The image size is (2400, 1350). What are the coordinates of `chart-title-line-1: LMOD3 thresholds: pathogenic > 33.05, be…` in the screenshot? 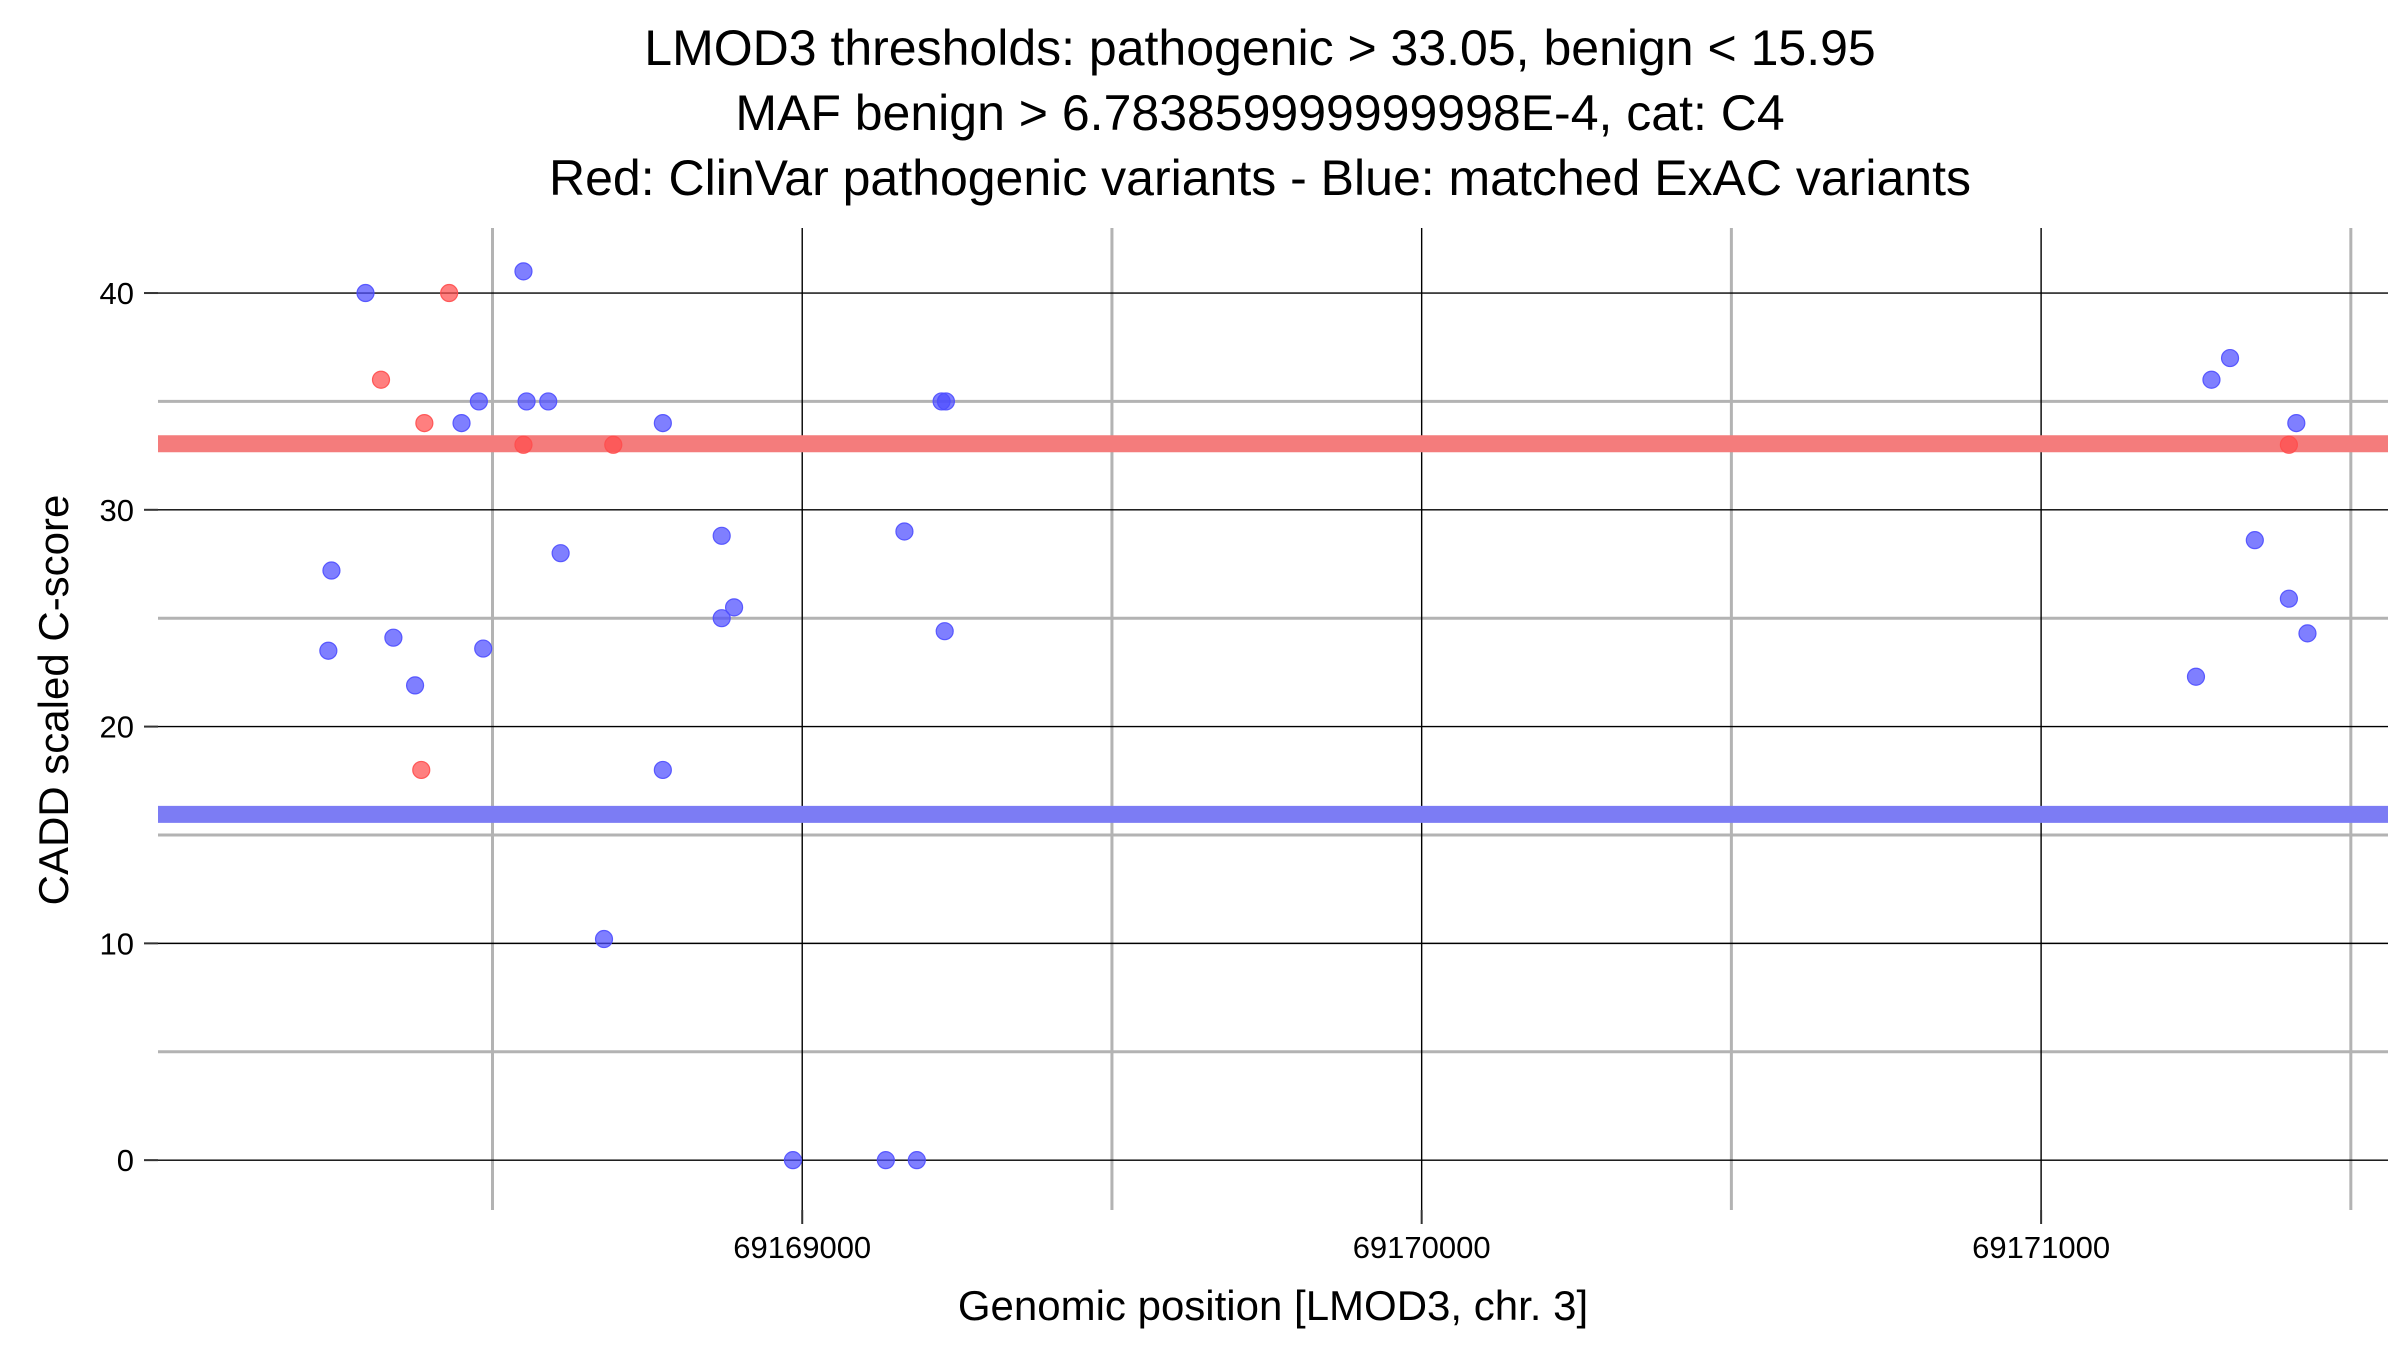 It's located at (1259, 48).